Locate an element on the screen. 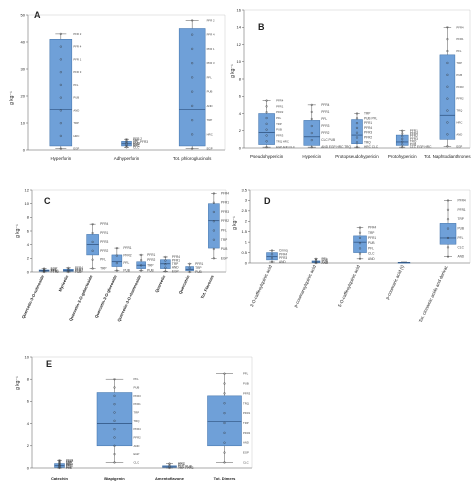 This screenshot has height=504, width=474. y-tick-label: 0 is located at coordinates (28, 271).